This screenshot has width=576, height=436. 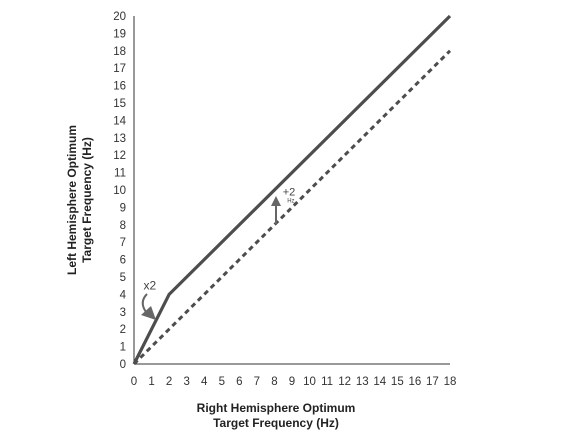 What do you see at coordinates (397, 382) in the screenshot?
I see `x-tick-label: 15` at bounding box center [397, 382].